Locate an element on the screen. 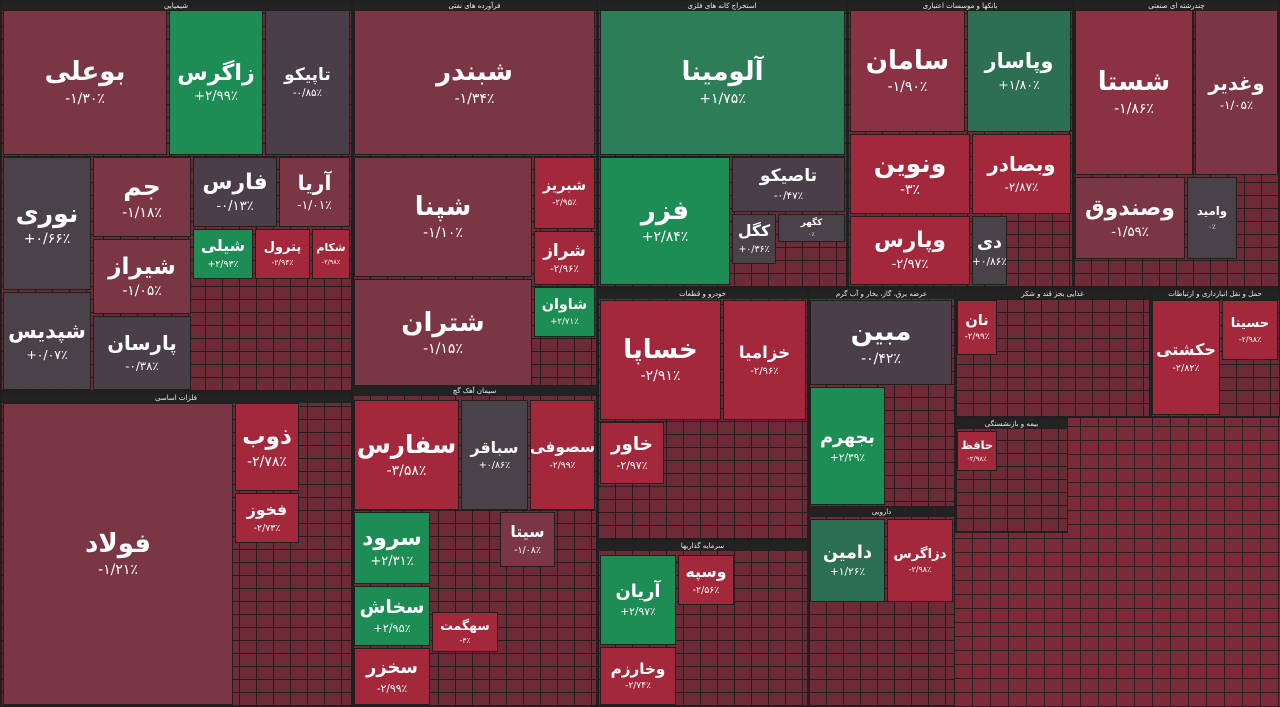  stock-tile: شبریز -۲/۹۵٪ is located at coordinates (564, 193).